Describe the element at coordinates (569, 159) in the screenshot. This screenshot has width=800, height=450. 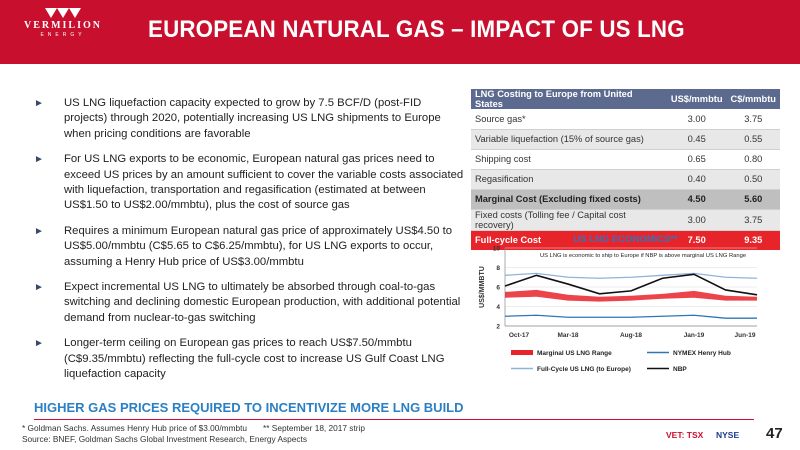
I see `row-label: Shipping cost` at that location.